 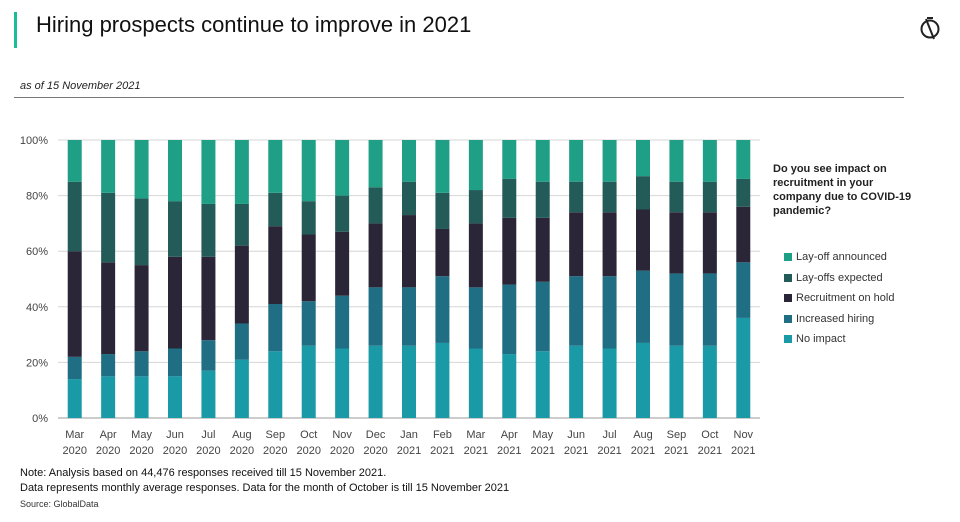 I want to click on legend-label: Recruitment on hold, so click(x=845, y=298).